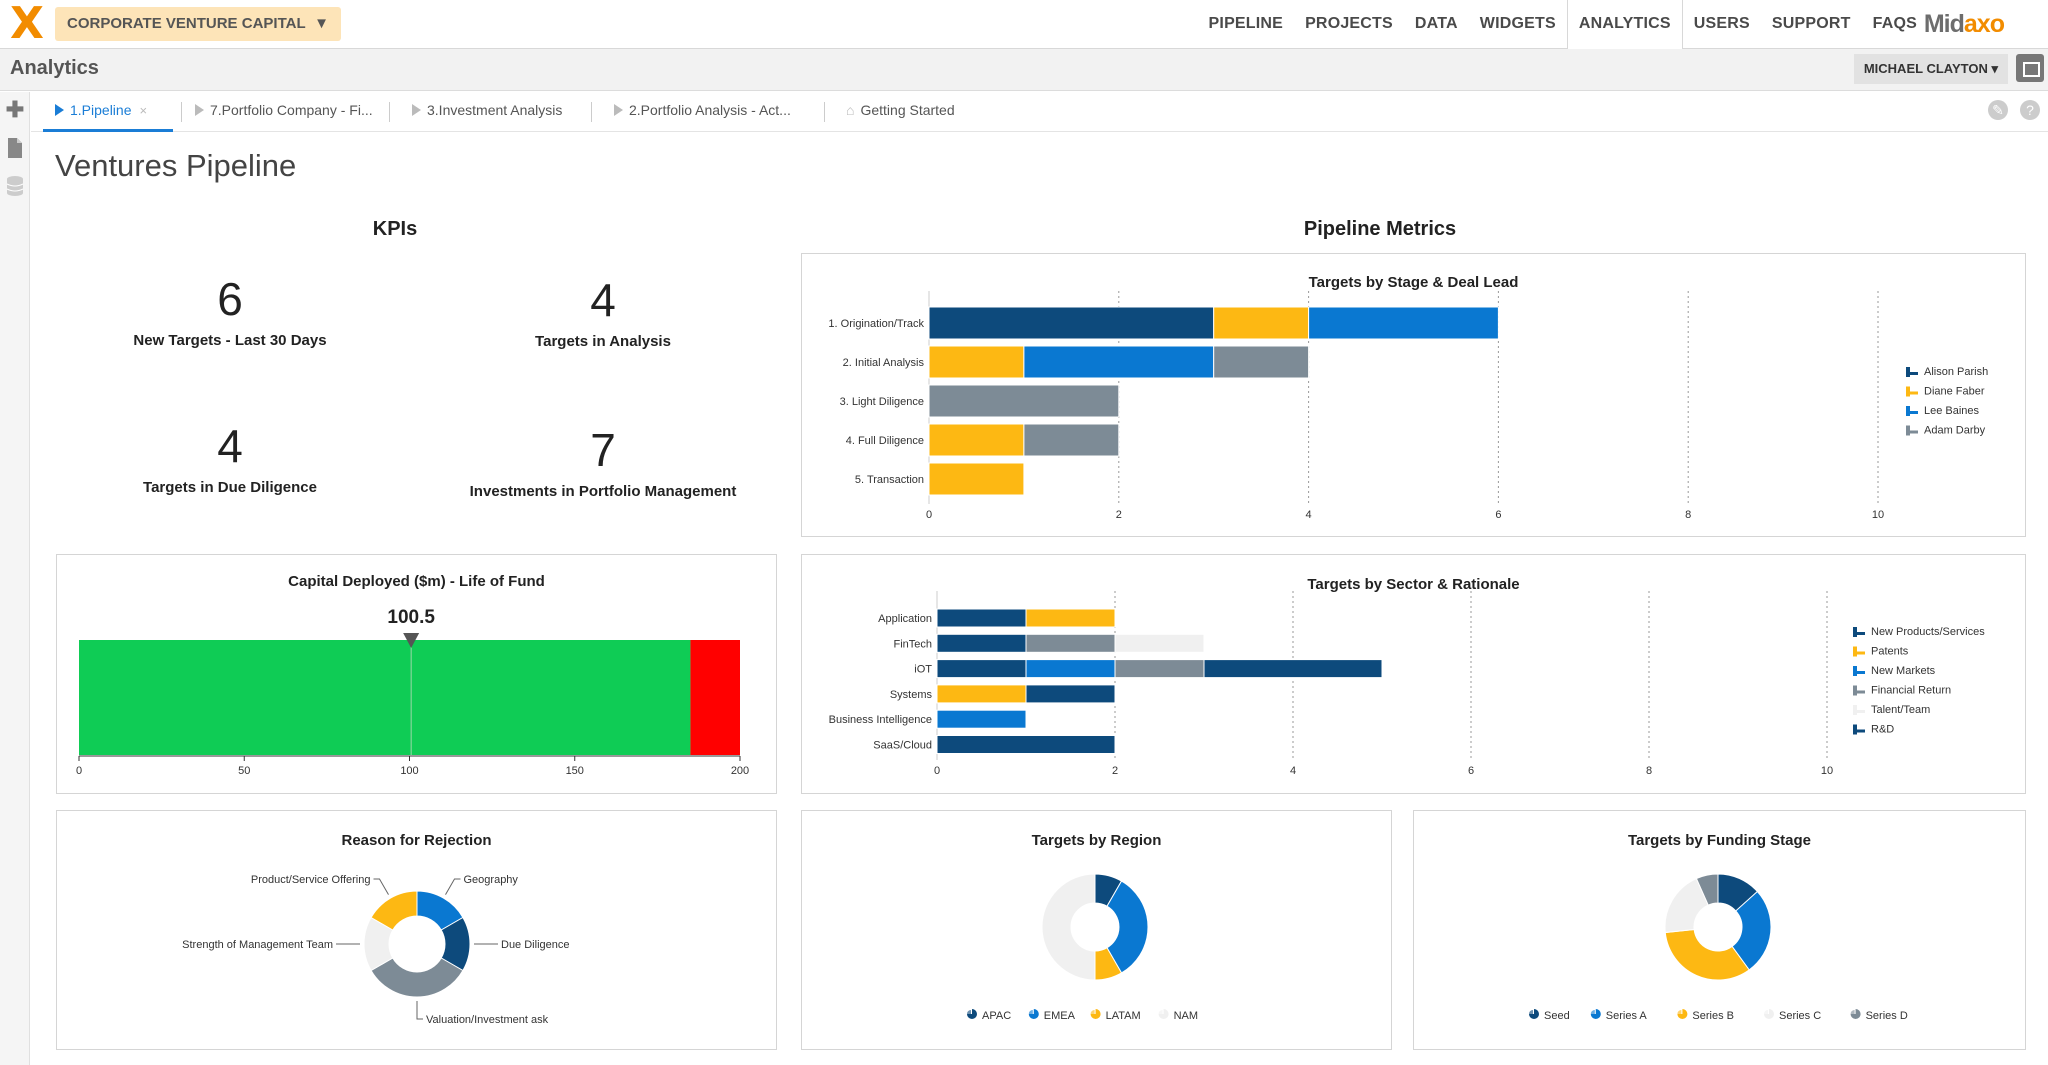 The height and width of the screenshot is (1065, 2048). Describe the element at coordinates (176, 165) in the screenshot. I see `page-title: Ventures Pipeline` at that location.